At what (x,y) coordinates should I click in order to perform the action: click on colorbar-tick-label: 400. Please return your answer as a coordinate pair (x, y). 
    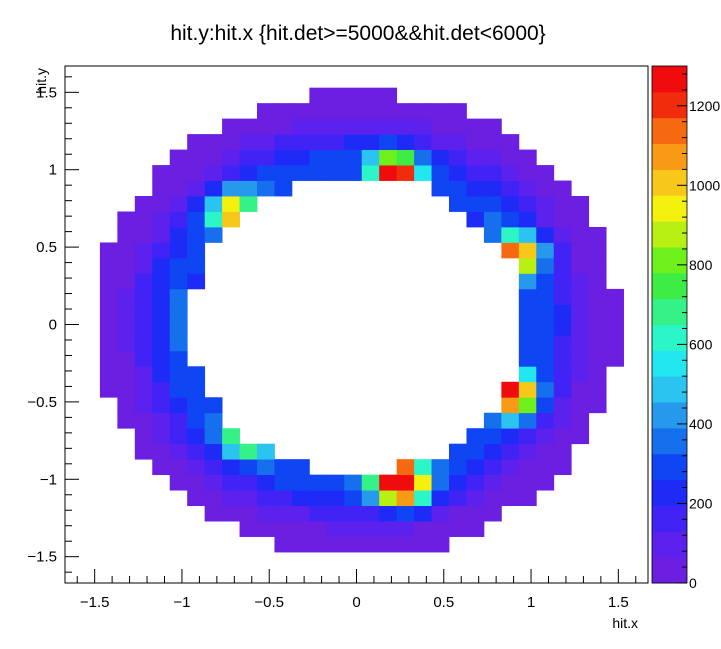
    Looking at the image, I should click on (701, 424).